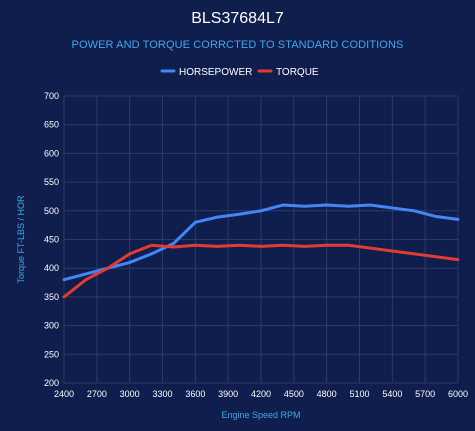 The image size is (475, 431). I want to click on y-axis-title: Torque FT-LBS / HOR, so click(21, 239).